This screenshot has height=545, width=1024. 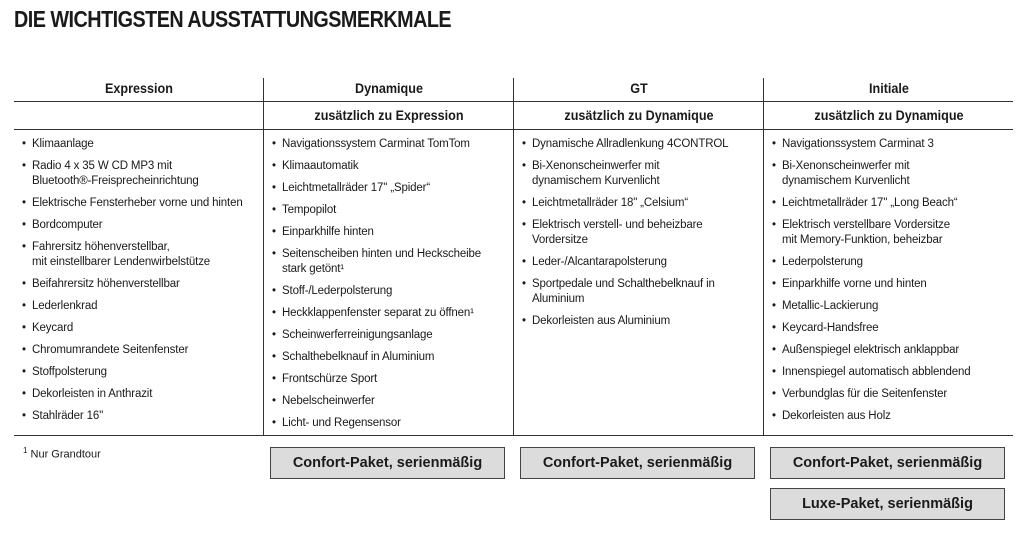 I want to click on package-badge-initiale: Confort-Paket, serienmäßig, so click(x=887, y=463).